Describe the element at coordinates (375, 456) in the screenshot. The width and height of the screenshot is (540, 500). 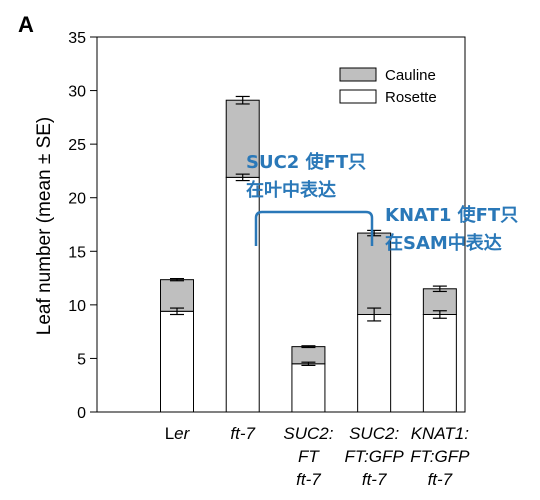
I see `x-tick-label-3-line-1: FT:GFP` at that location.